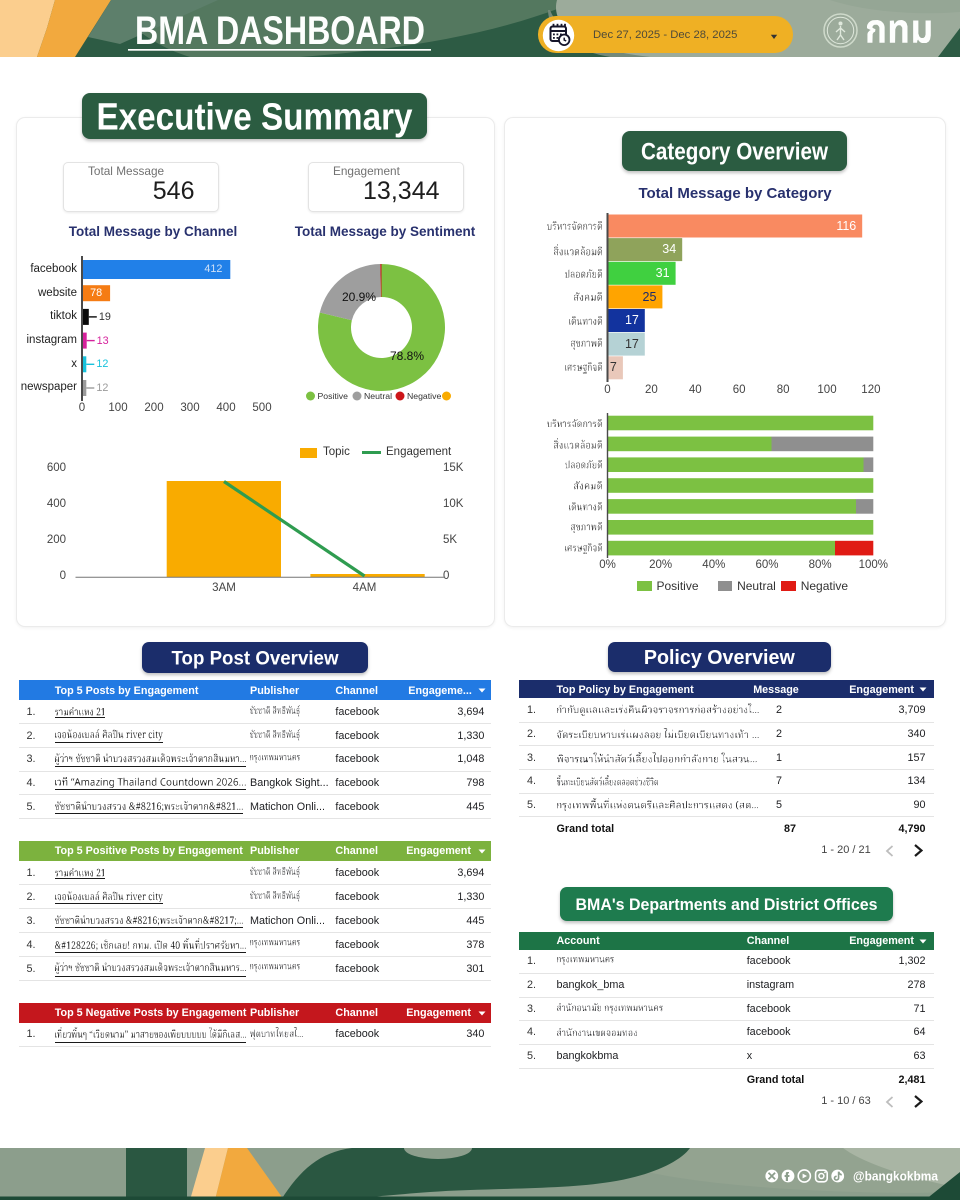 This screenshot has height=1200, width=960. Describe the element at coordinates (727, 904) in the screenshot. I see `svg-text:BMA's Departments and District: BMA's Departments and District Offices` at that location.